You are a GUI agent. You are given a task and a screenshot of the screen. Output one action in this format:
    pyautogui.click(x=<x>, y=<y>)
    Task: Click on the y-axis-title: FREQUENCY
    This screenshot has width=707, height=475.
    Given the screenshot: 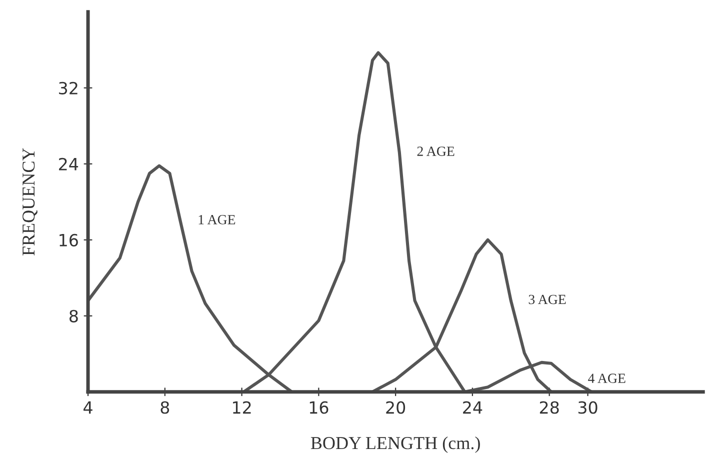 What is the action you would take?
    pyautogui.click(x=30, y=202)
    